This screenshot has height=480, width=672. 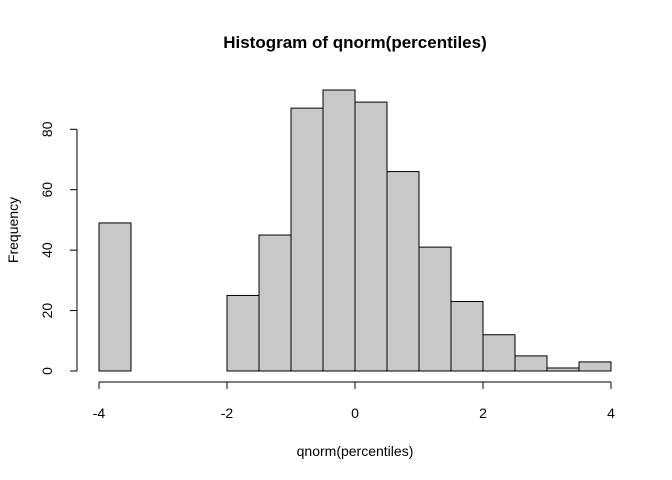 I want to click on x-tick-label: 4, so click(x=611, y=413).